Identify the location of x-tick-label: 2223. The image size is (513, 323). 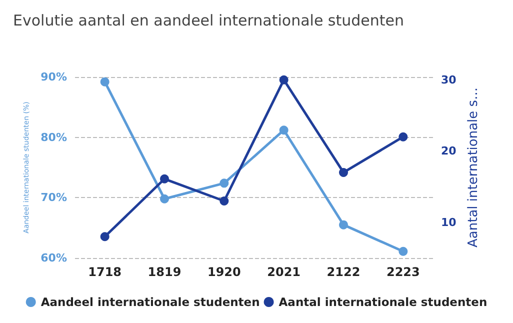
(403, 272).